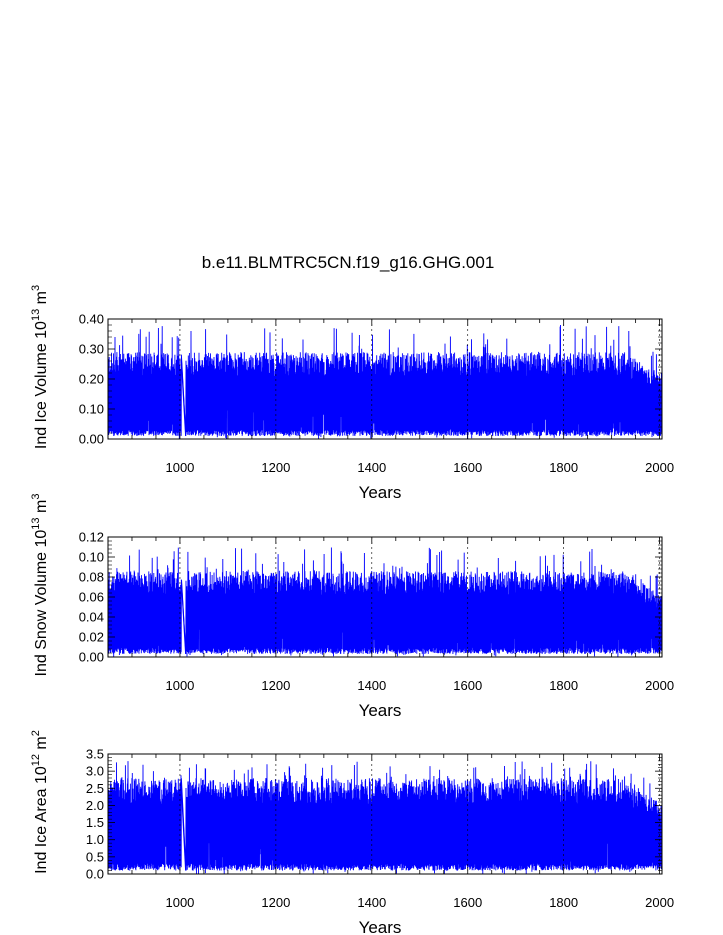  What do you see at coordinates (91, 637) in the screenshot?
I see `y-tick-label: 0.02` at bounding box center [91, 637].